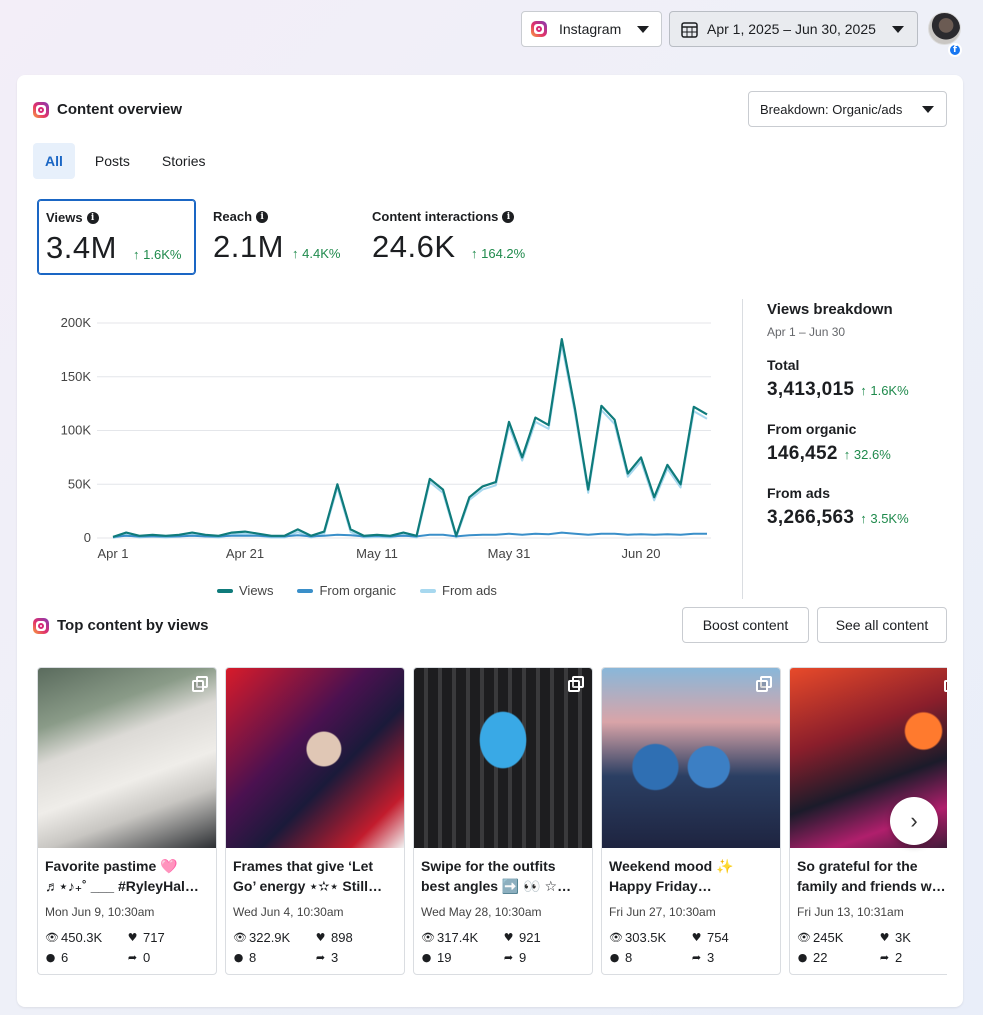 The width and height of the screenshot is (983, 1015). What do you see at coordinates (133, 625) in the screenshot?
I see `top-content-title: Top content by views` at bounding box center [133, 625].